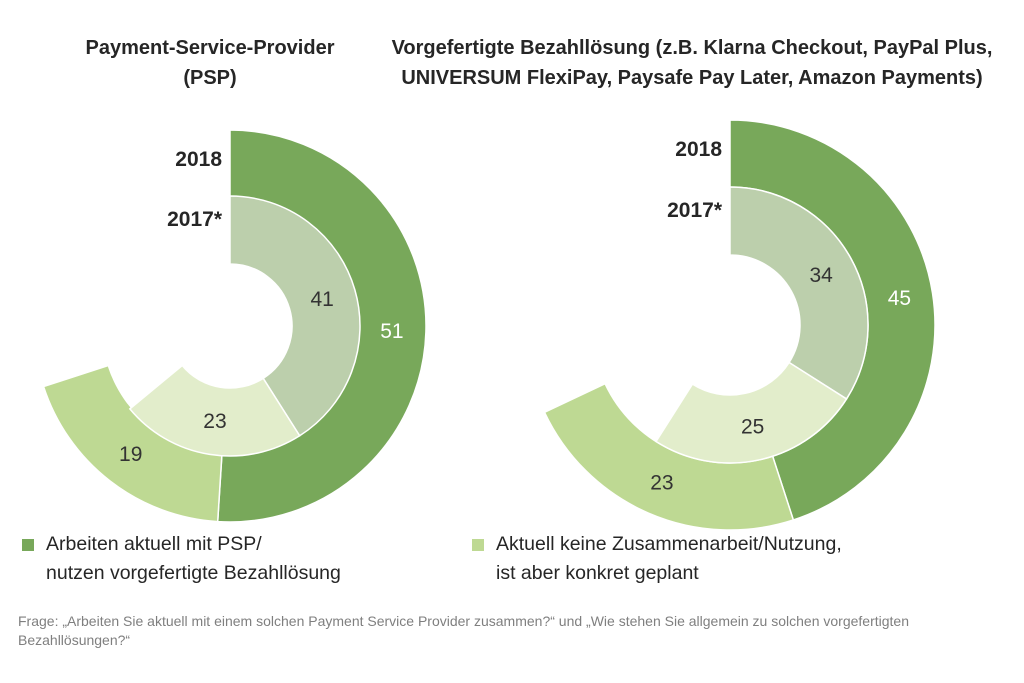 The width and height of the screenshot is (1024, 683). Describe the element at coordinates (28, 545) in the screenshot. I see `legend-swatch-current` at that location.